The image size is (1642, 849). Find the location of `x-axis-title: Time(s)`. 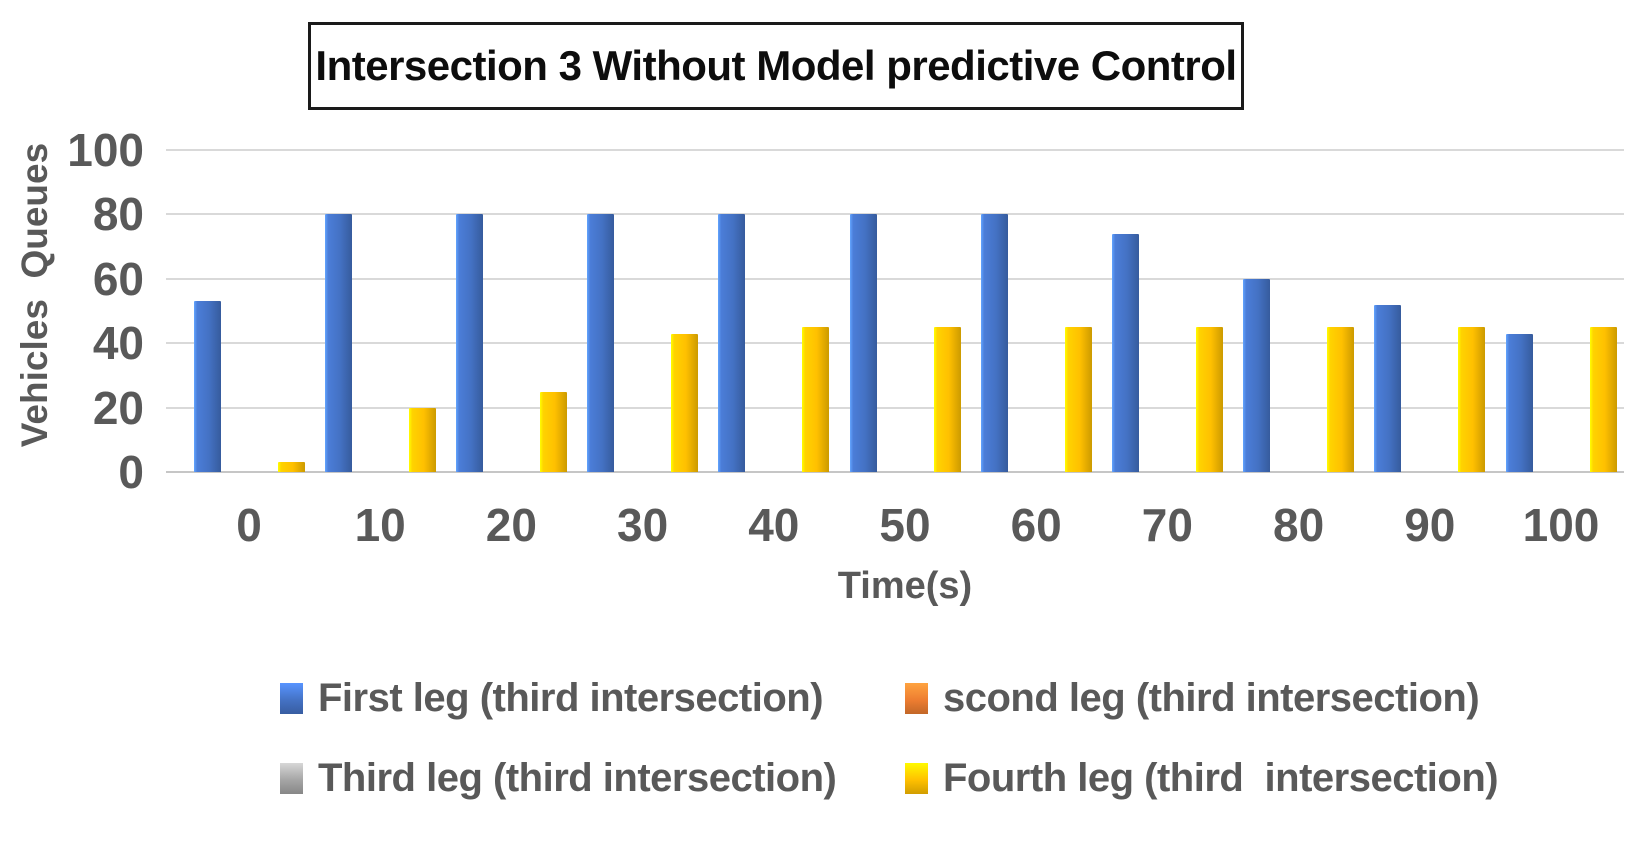

x-axis-title: Time(s) is located at coordinates (905, 586).